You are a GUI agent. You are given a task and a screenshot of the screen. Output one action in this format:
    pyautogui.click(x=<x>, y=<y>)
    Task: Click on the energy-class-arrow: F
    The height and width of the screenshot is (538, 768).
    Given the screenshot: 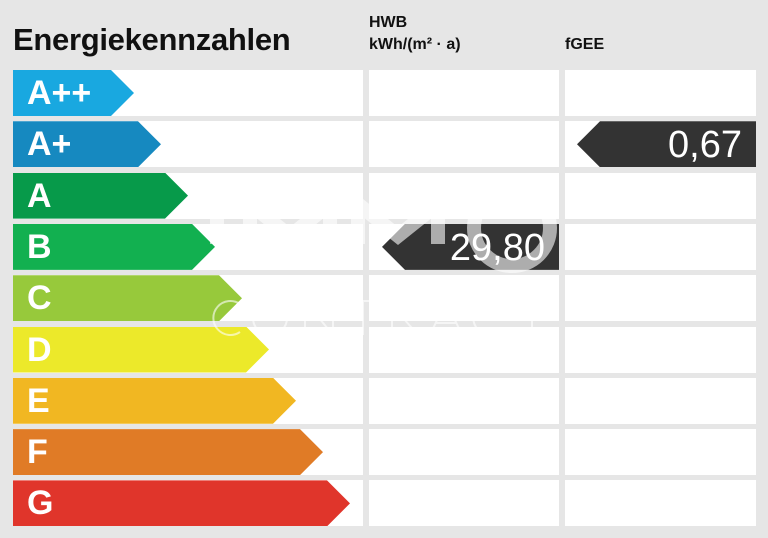 What is the action you would take?
    pyautogui.click(x=168, y=452)
    